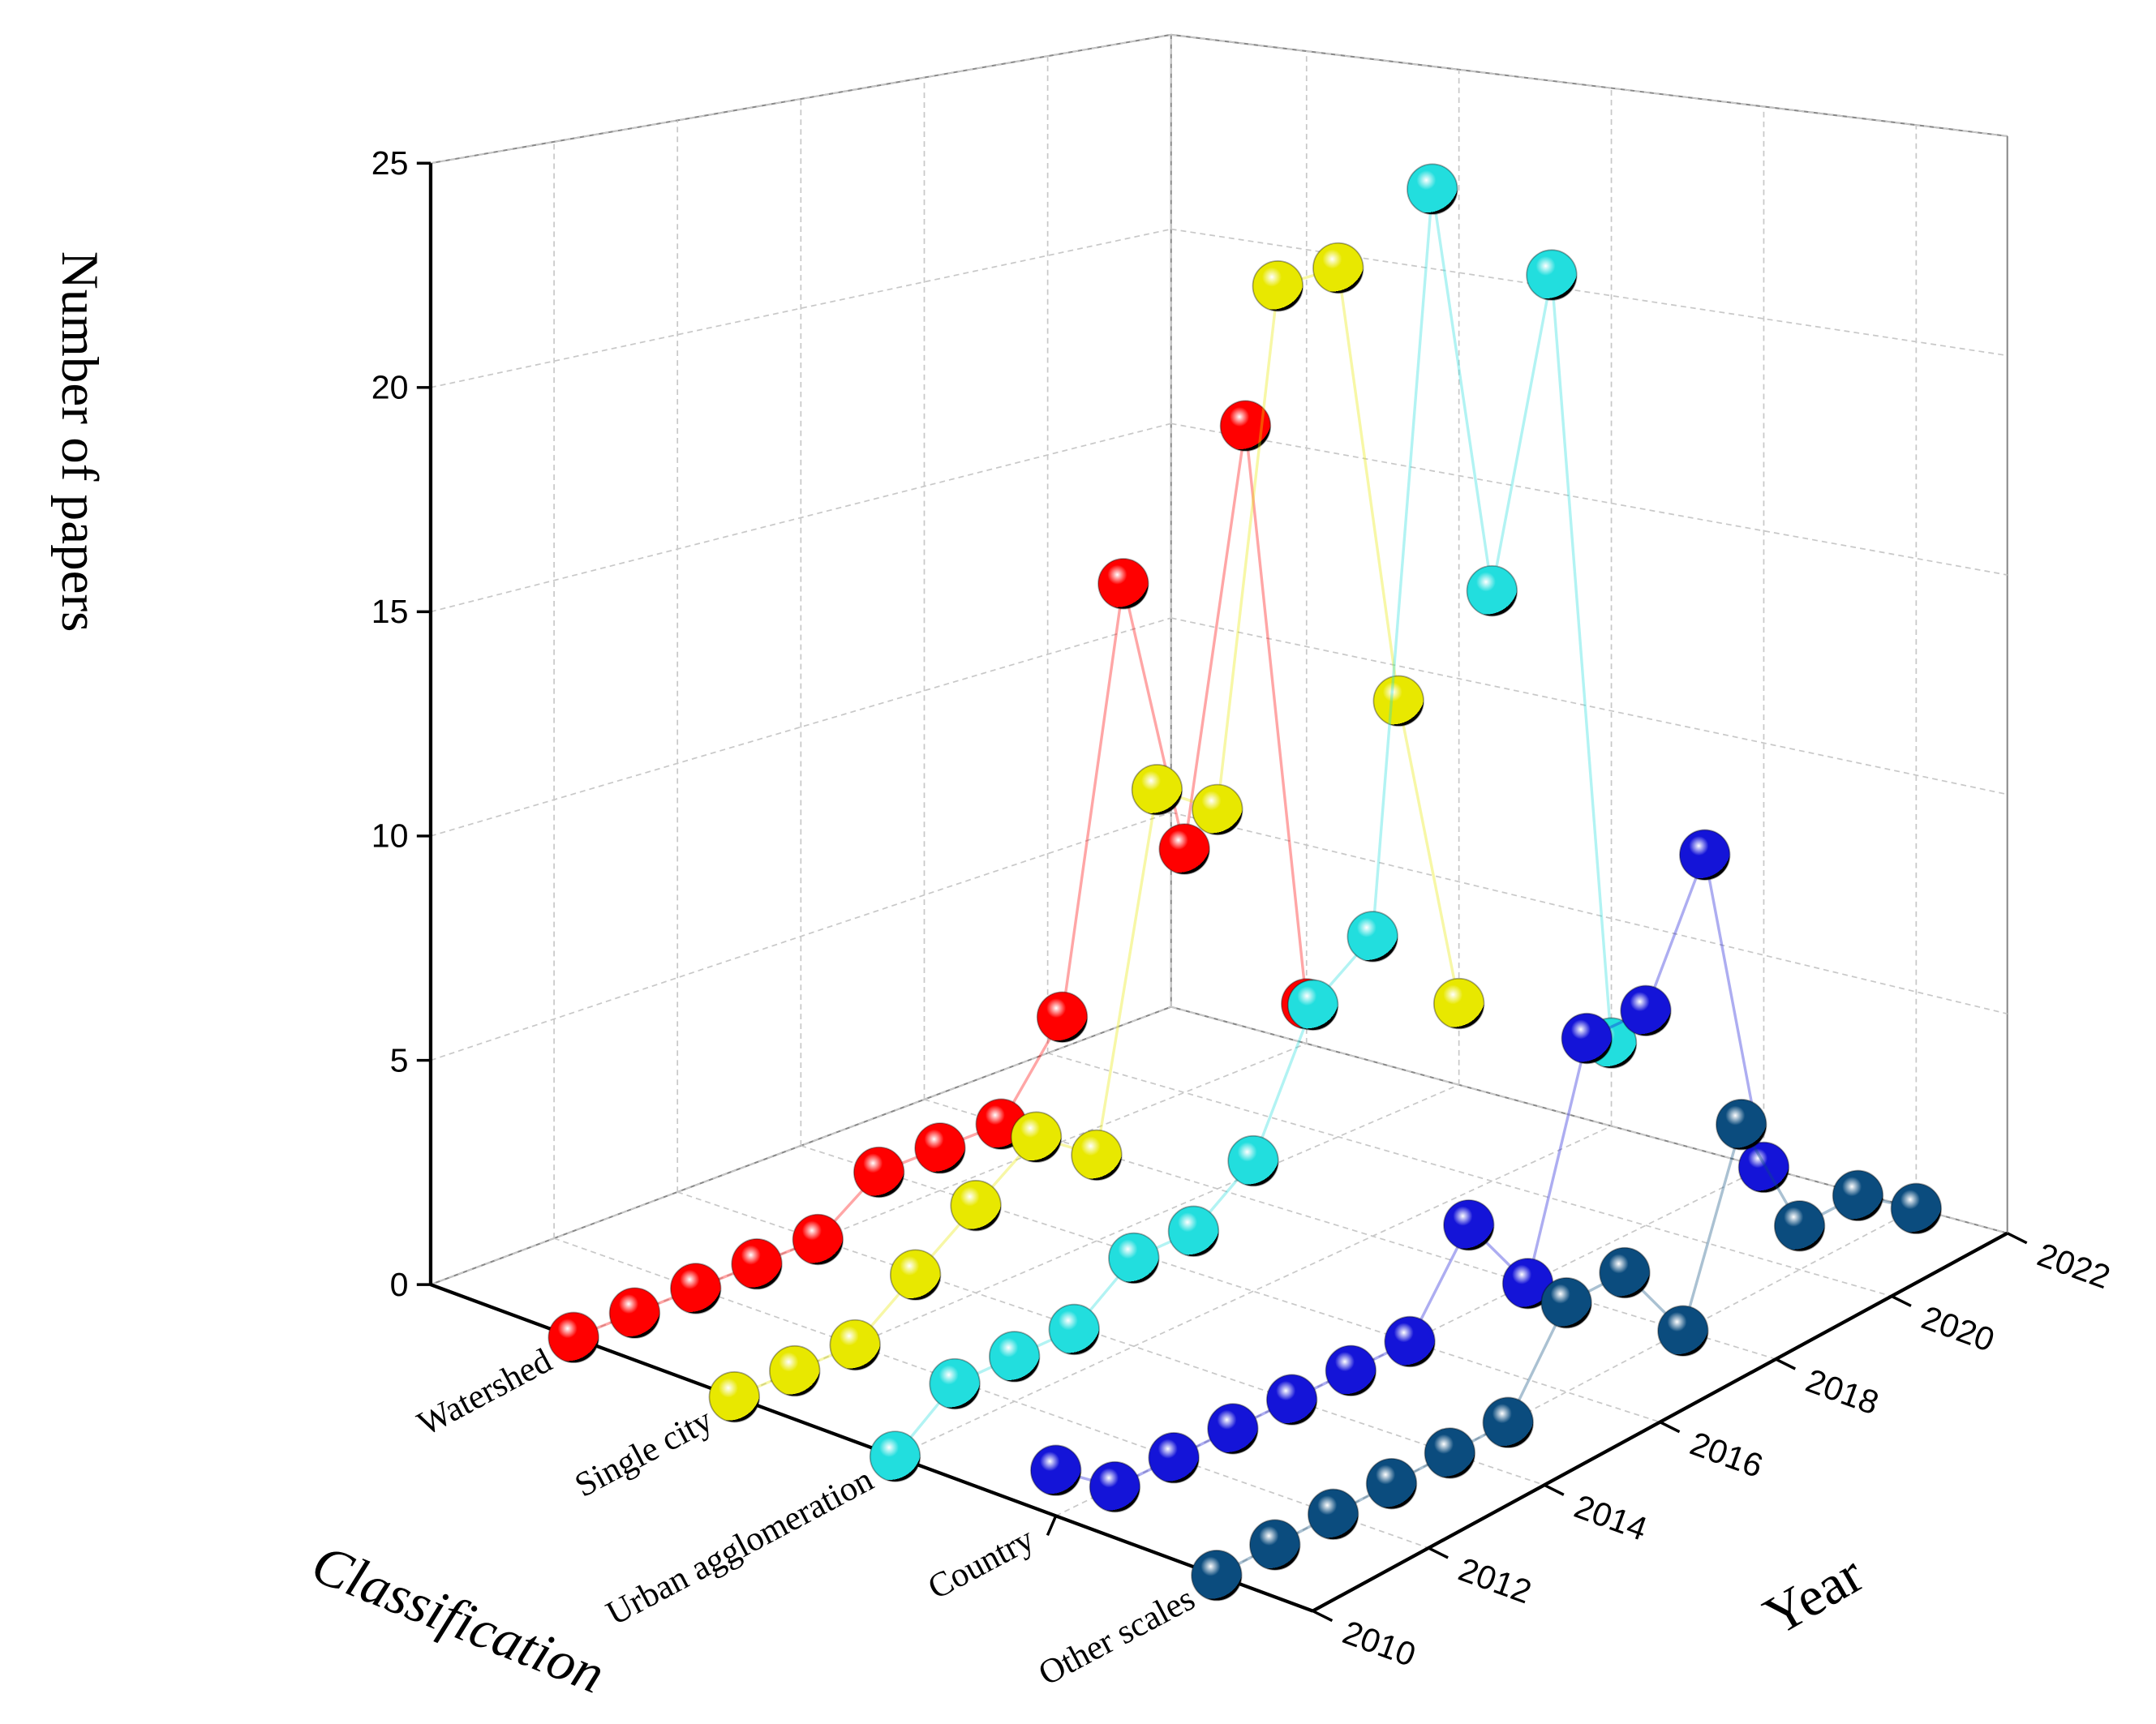 Image resolution: width=2156 pixels, height=1724 pixels. What do you see at coordinates (644, 1452) in the screenshot?
I see `category-label: Single city` at bounding box center [644, 1452].